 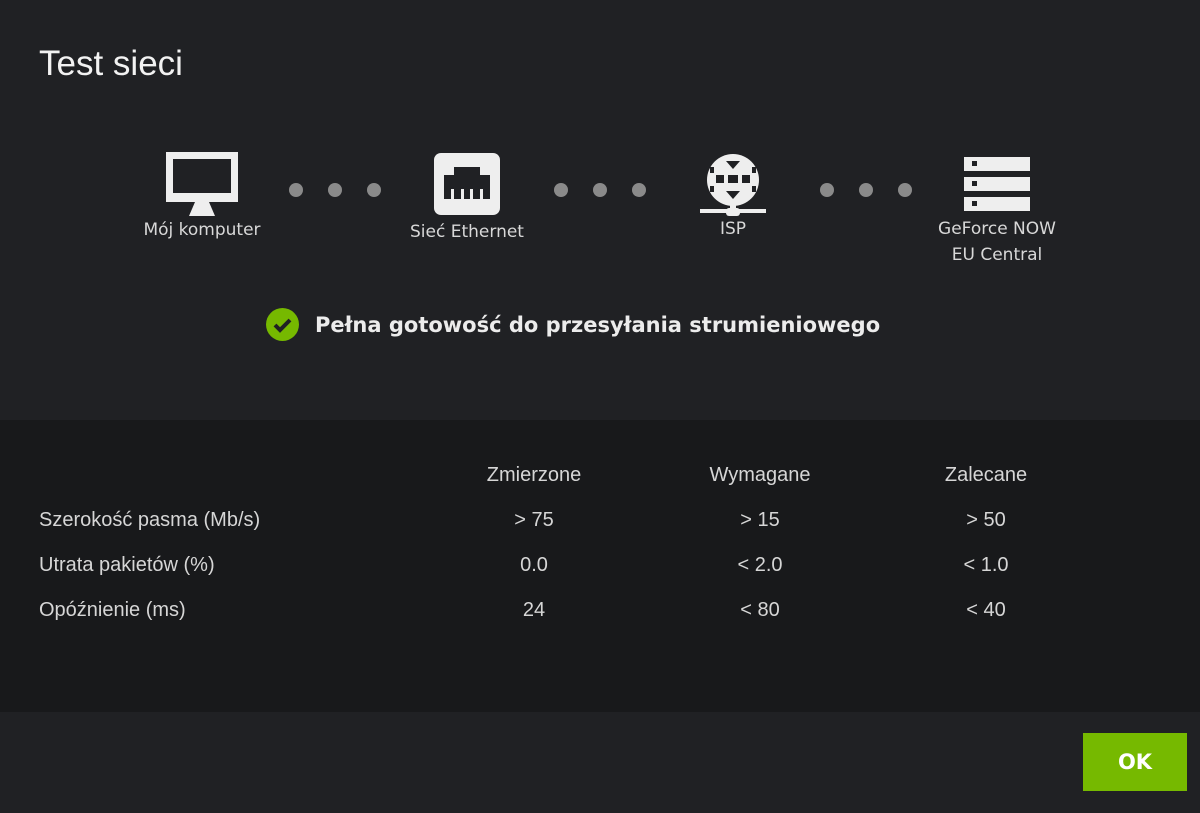 I want to click on check-circle-icon, so click(x=282, y=324).